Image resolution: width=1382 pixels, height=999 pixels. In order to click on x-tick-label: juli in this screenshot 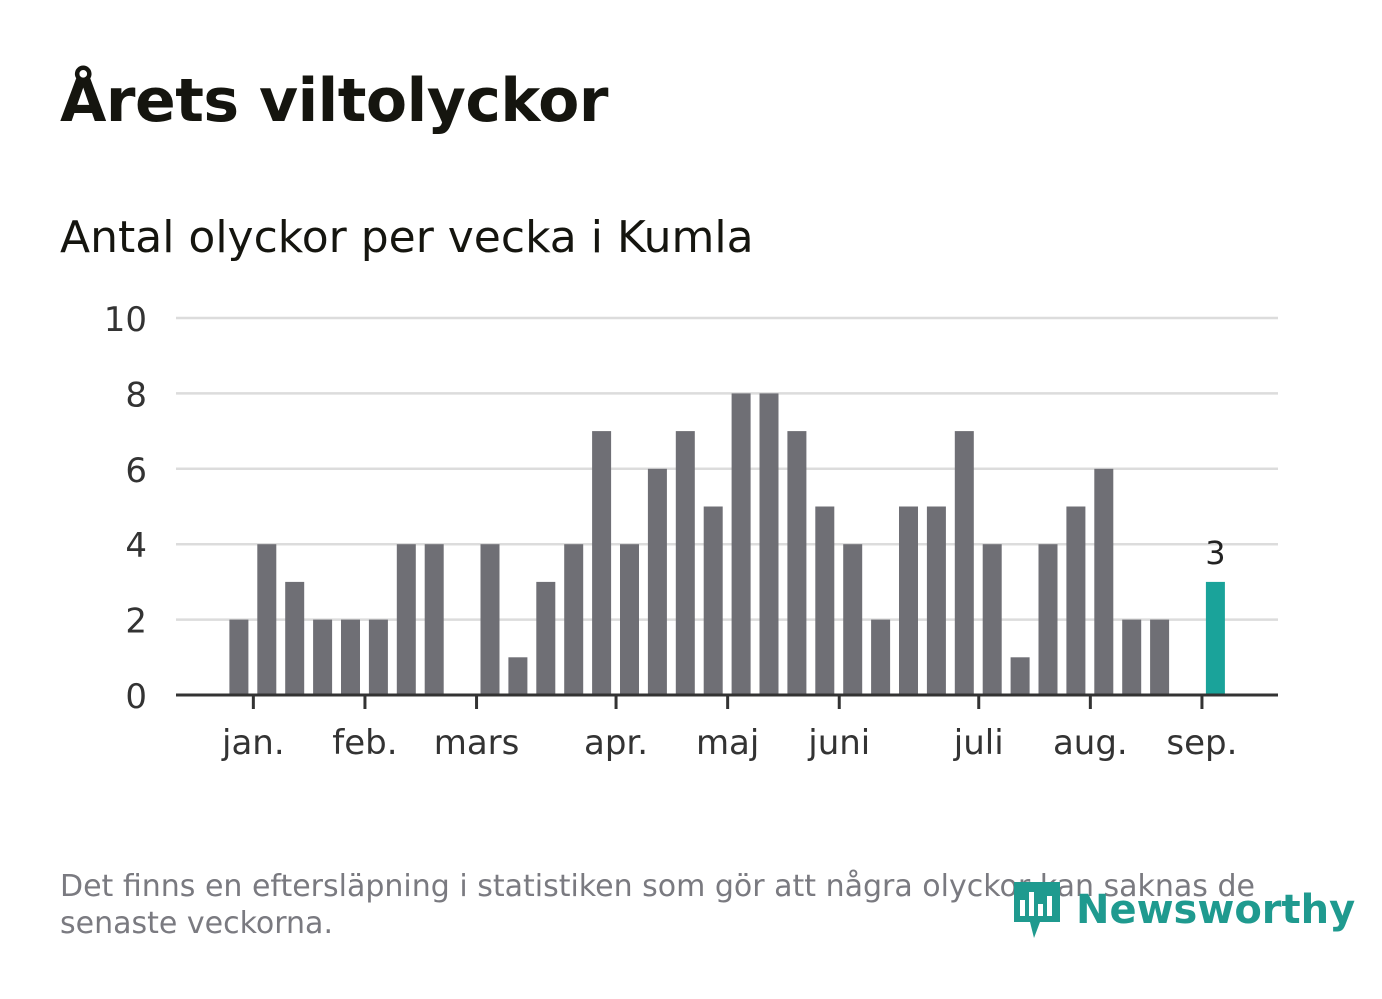, I will do `click(978, 743)`.